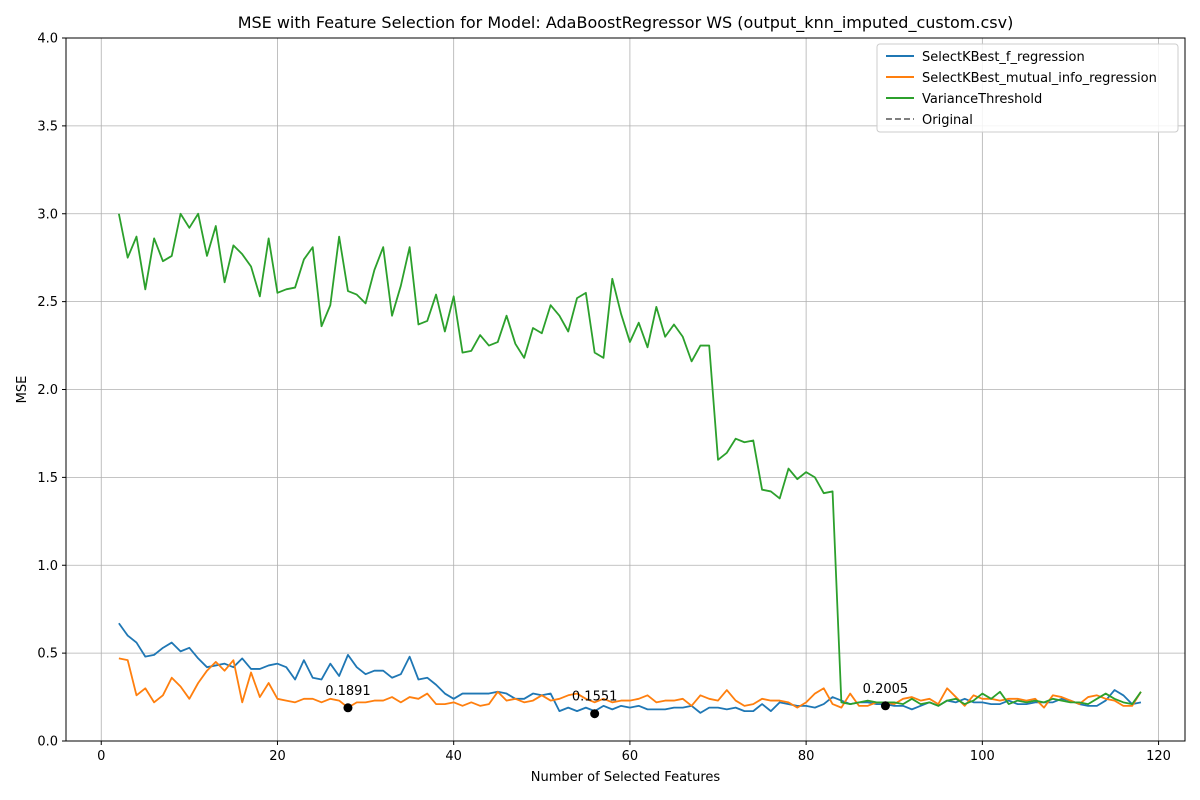 The image size is (1200, 800). Describe the element at coordinates (47, 214) in the screenshot. I see `y-tick-label: 3.0` at that location.